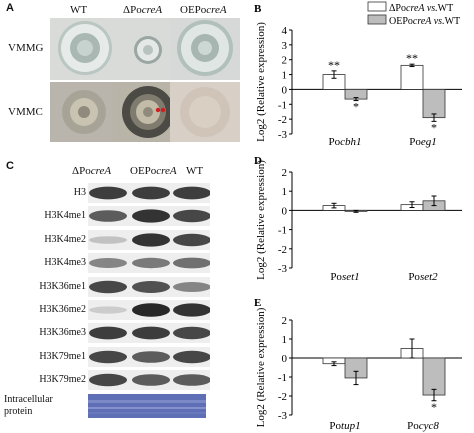  I want to click on category-label: Poset2, so click(423, 277).